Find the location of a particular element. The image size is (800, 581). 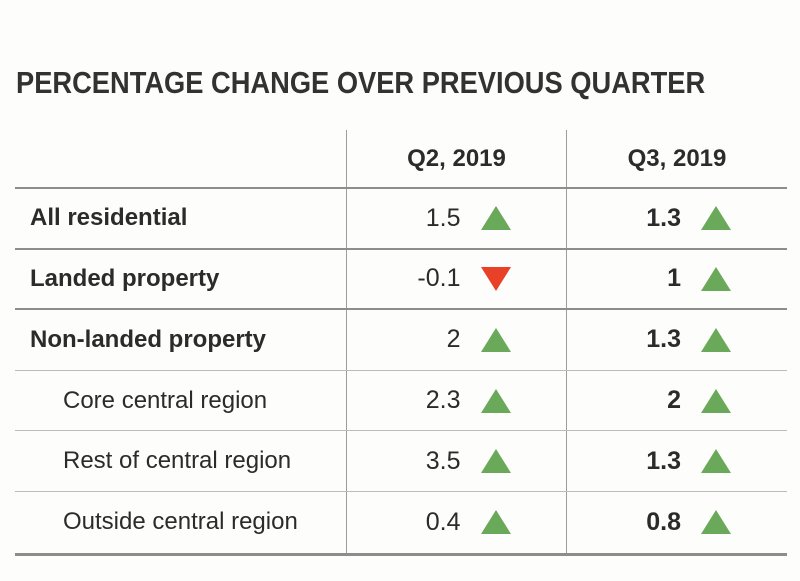

q2-value-cell: -0.1 is located at coordinates (457, 279).